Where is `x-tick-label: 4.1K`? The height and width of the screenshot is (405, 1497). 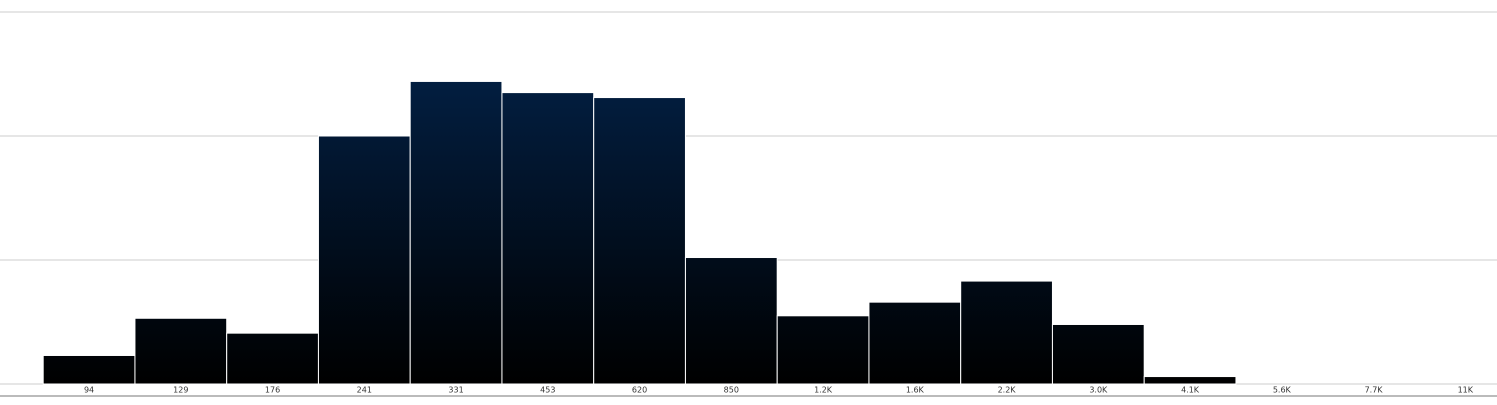 x-tick-label: 4.1K is located at coordinates (1190, 390).